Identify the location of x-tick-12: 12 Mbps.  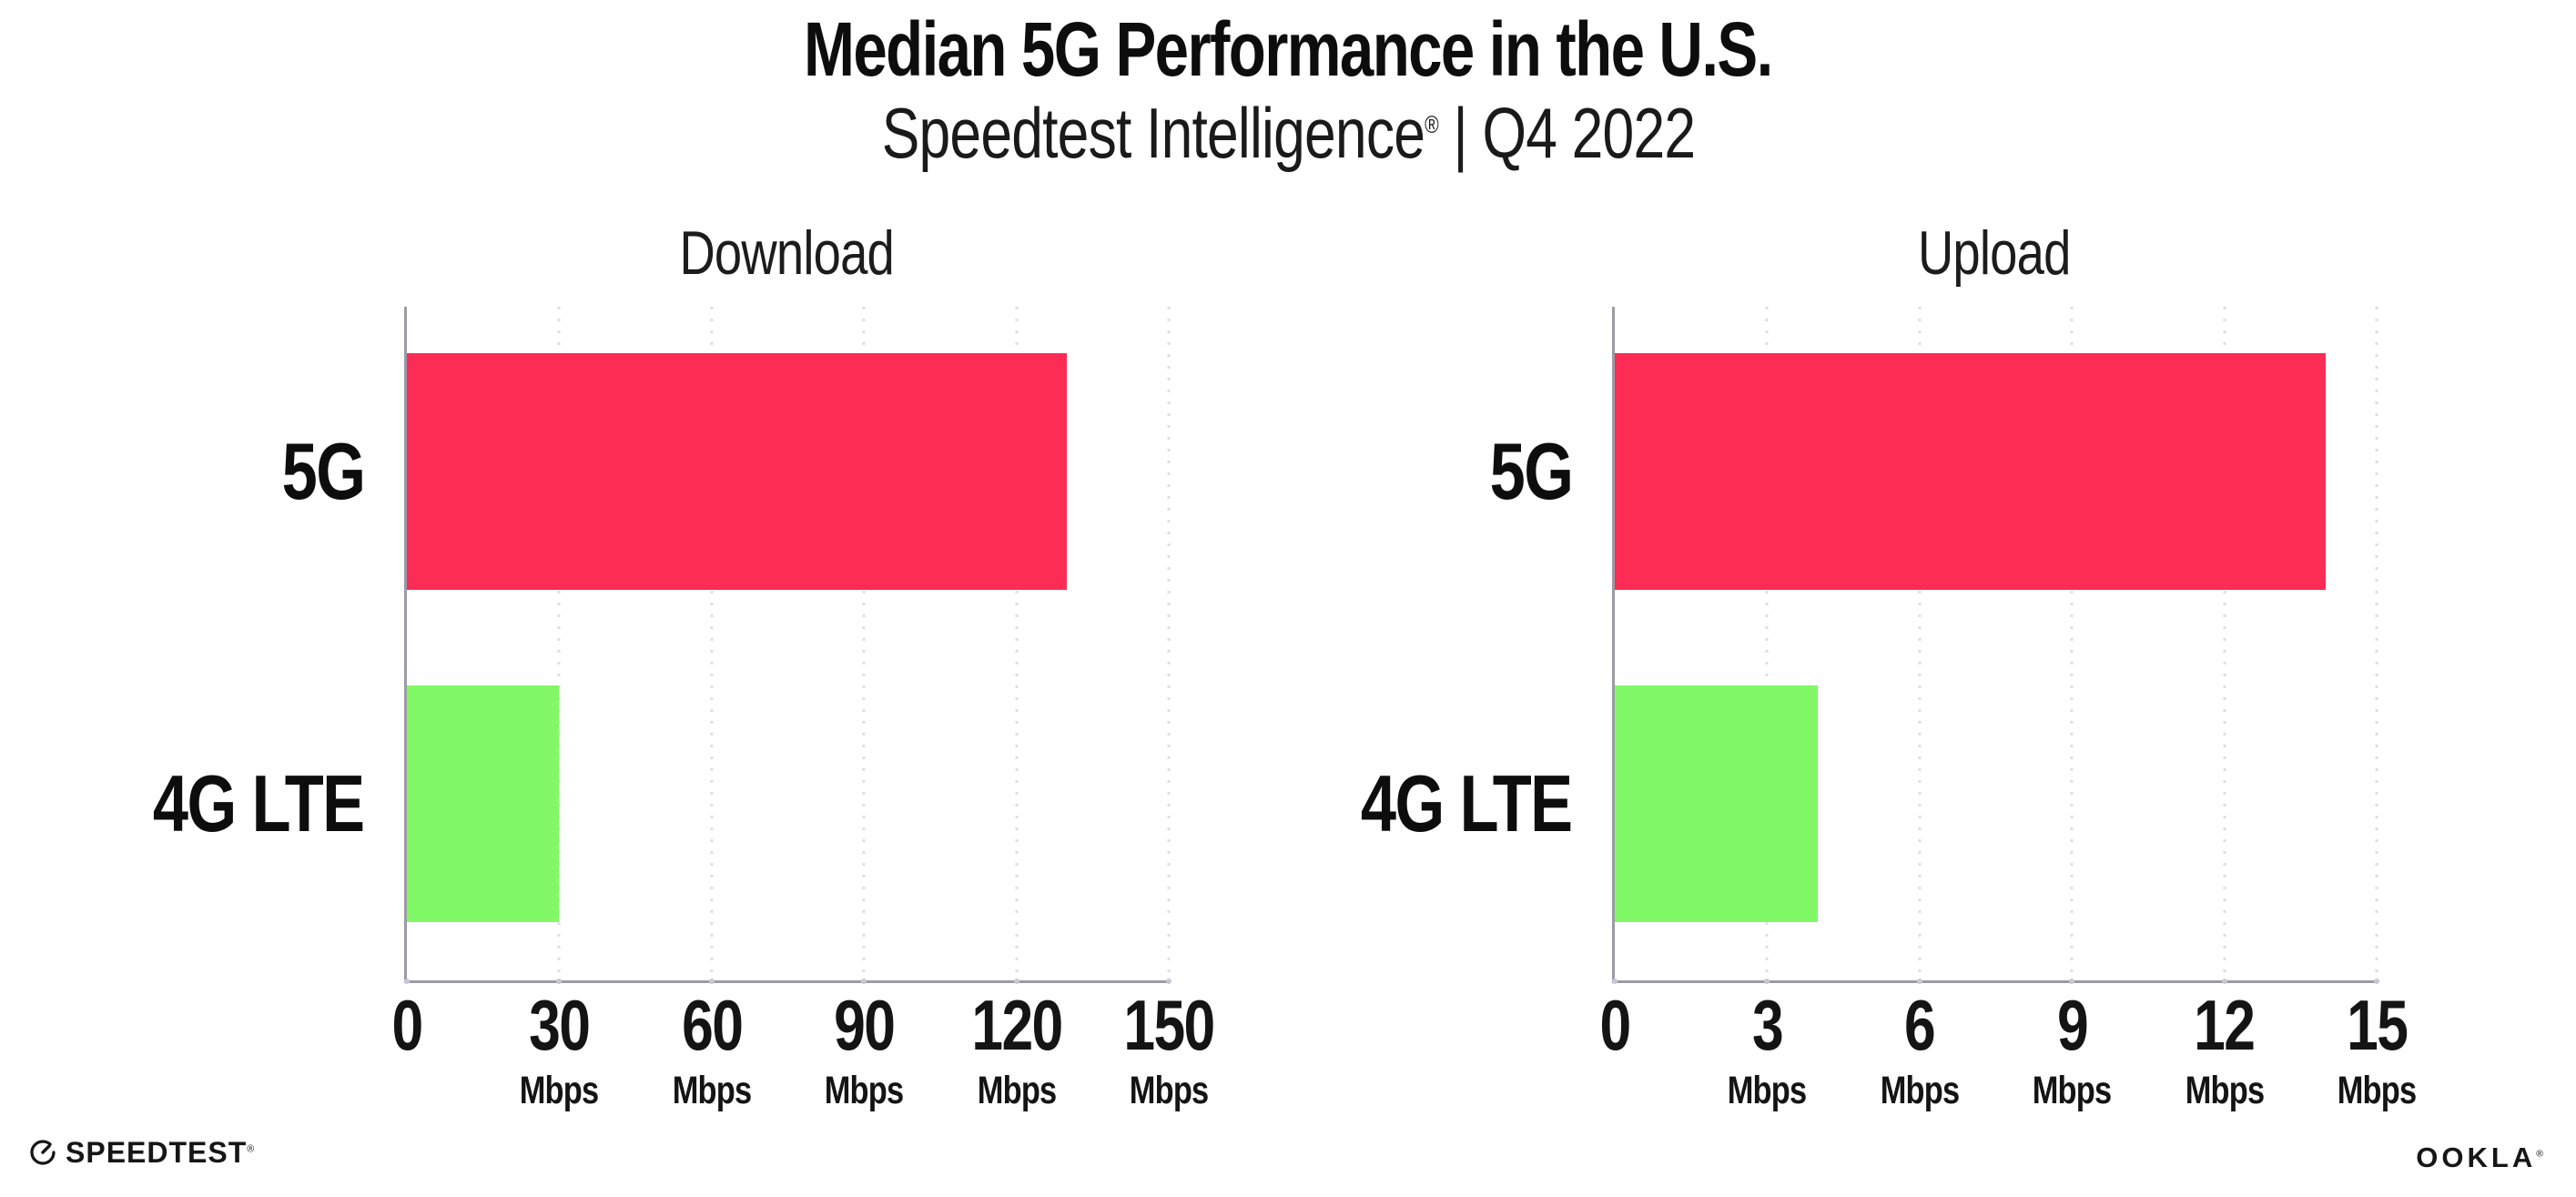
(2224, 1046).